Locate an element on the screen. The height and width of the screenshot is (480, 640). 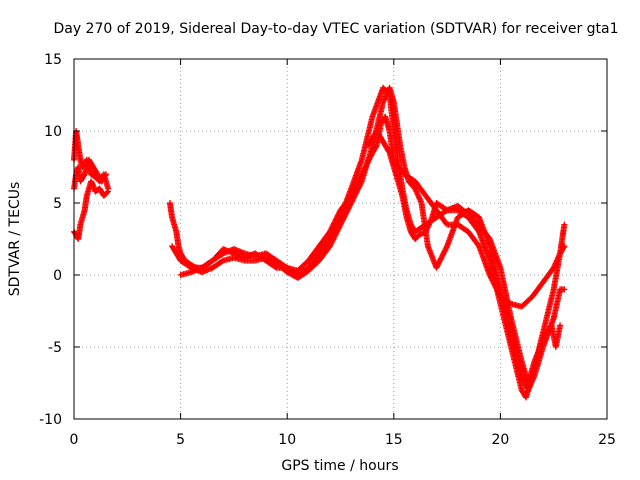
y-tick-label: 15 is located at coordinates (53, 60).